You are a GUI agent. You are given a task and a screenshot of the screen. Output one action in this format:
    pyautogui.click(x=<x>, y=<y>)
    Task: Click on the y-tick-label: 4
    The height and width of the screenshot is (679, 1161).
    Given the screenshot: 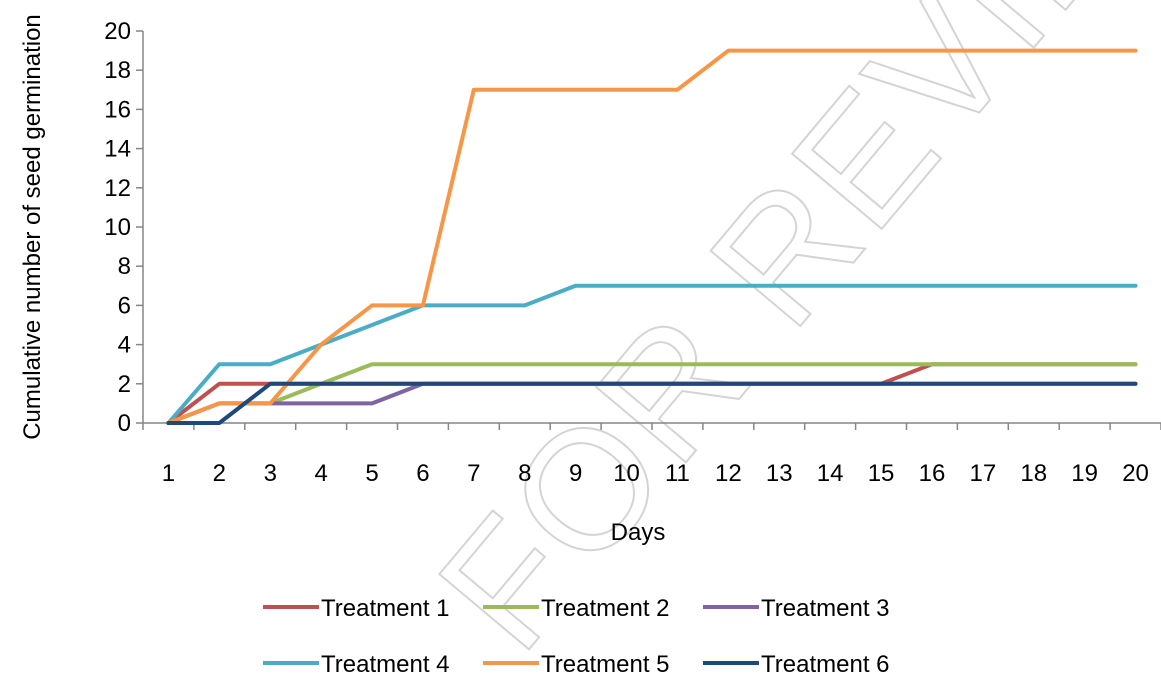 What is the action you would take?
    pyautogui.click(x=124, y=345)
    